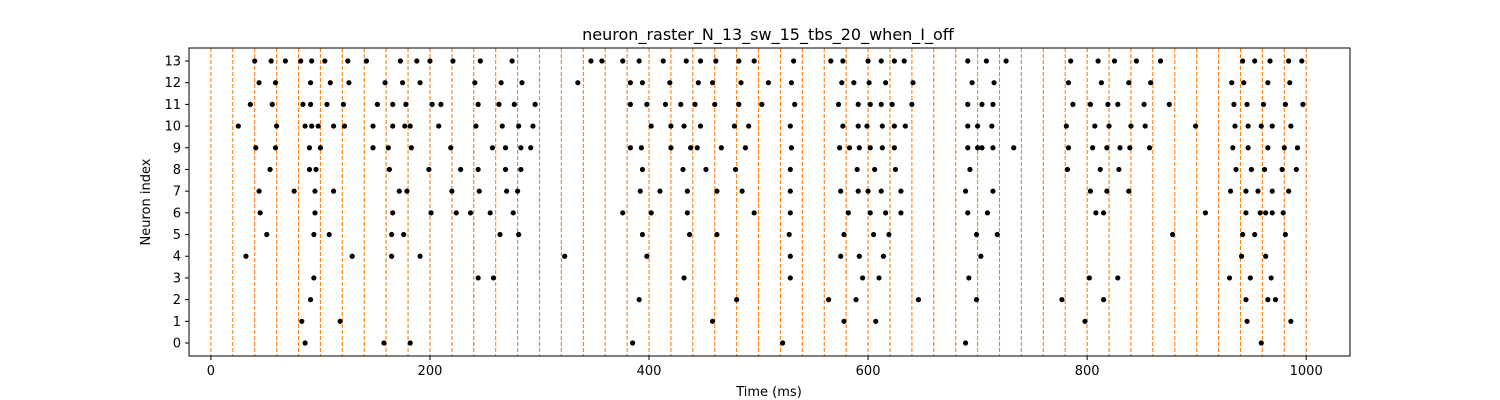 Image resolution: width=1500 pixels, height=400 pixels. Describe the element at coordinates (765, 367) in the screenshot. I see `x-axis-ticks: 0 200 400 600 800 1000` at that location.